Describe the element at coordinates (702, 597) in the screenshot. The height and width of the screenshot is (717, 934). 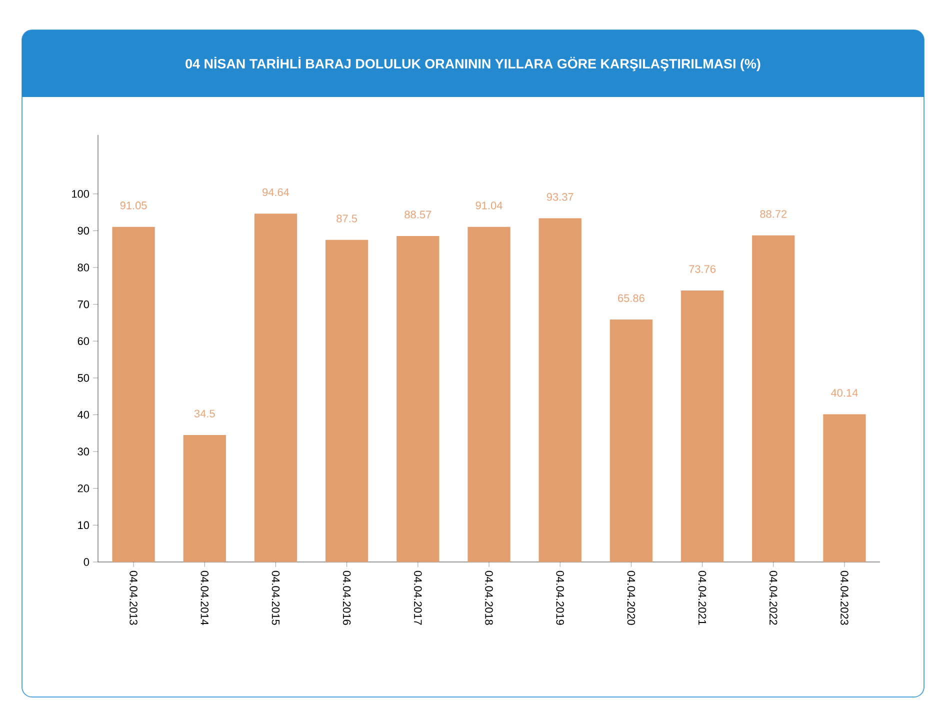
I see `x-tick-label: 04.04.2021` at that location.